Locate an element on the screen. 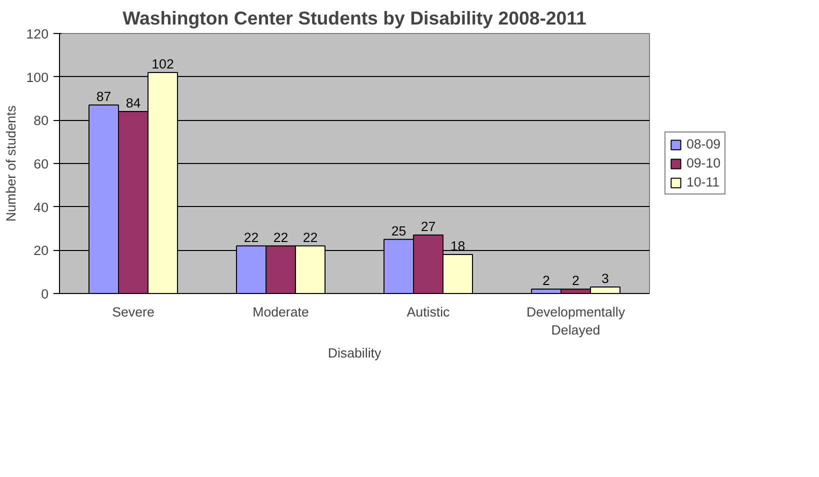 The width and height of the screenshot is (819, 477). y-axis-title: Number of students is located at coordinates (10, 163).